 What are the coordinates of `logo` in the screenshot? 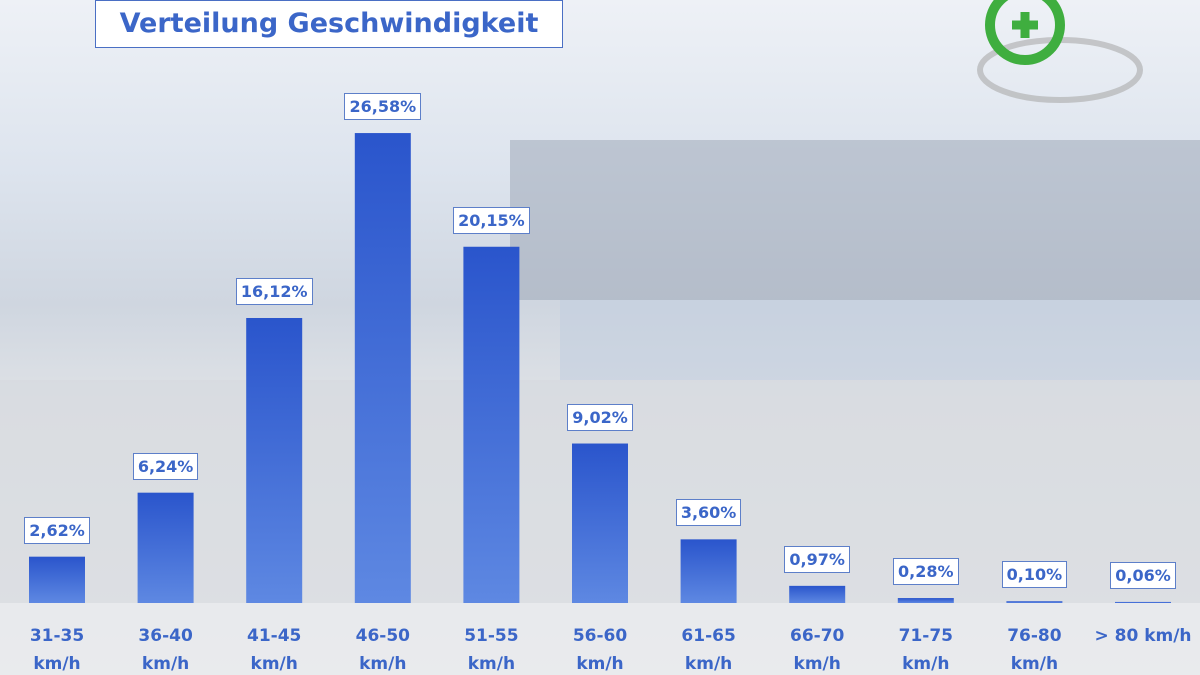 It's located at (1060, 51).